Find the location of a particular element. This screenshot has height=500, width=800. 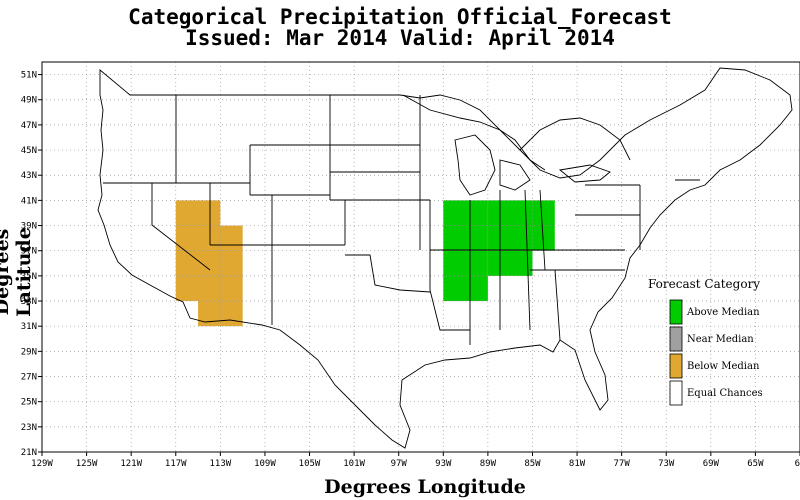

x-tick-label: 93W is located at coordinates (443, 464).